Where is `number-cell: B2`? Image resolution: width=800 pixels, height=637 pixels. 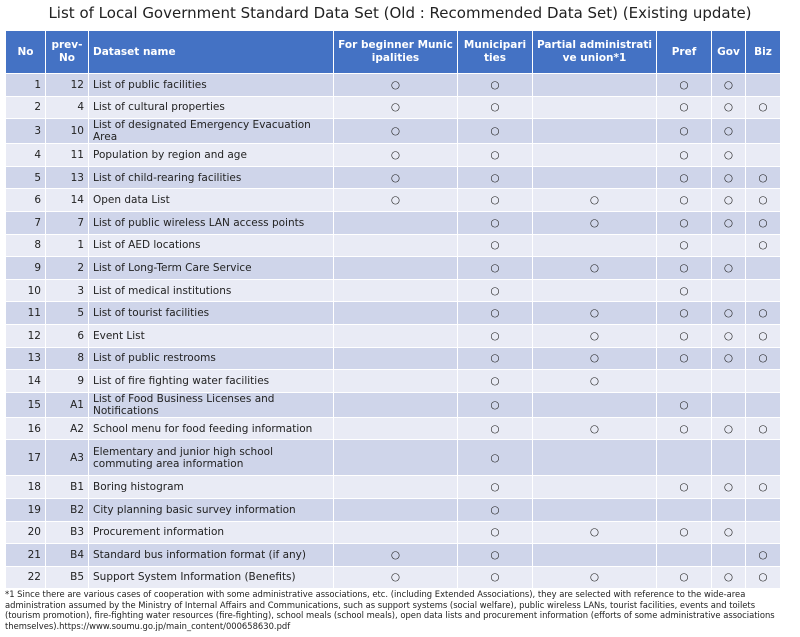
number-cell: B2 is located at coordinates (67, 509).